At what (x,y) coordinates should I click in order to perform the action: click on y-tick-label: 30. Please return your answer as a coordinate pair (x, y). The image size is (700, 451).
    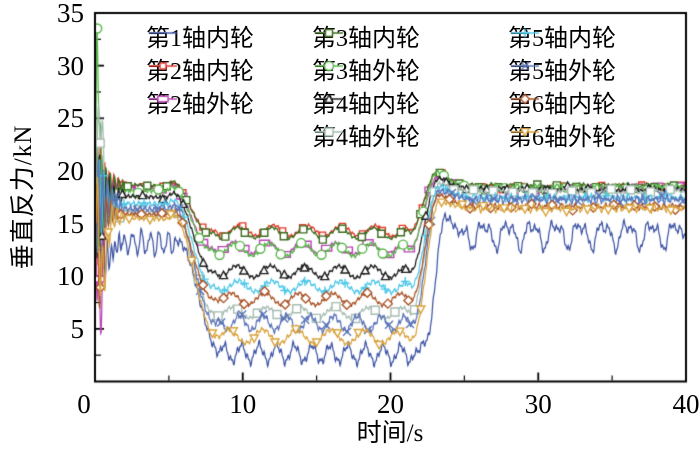
    Looking at the image, I should click on (70, 65).